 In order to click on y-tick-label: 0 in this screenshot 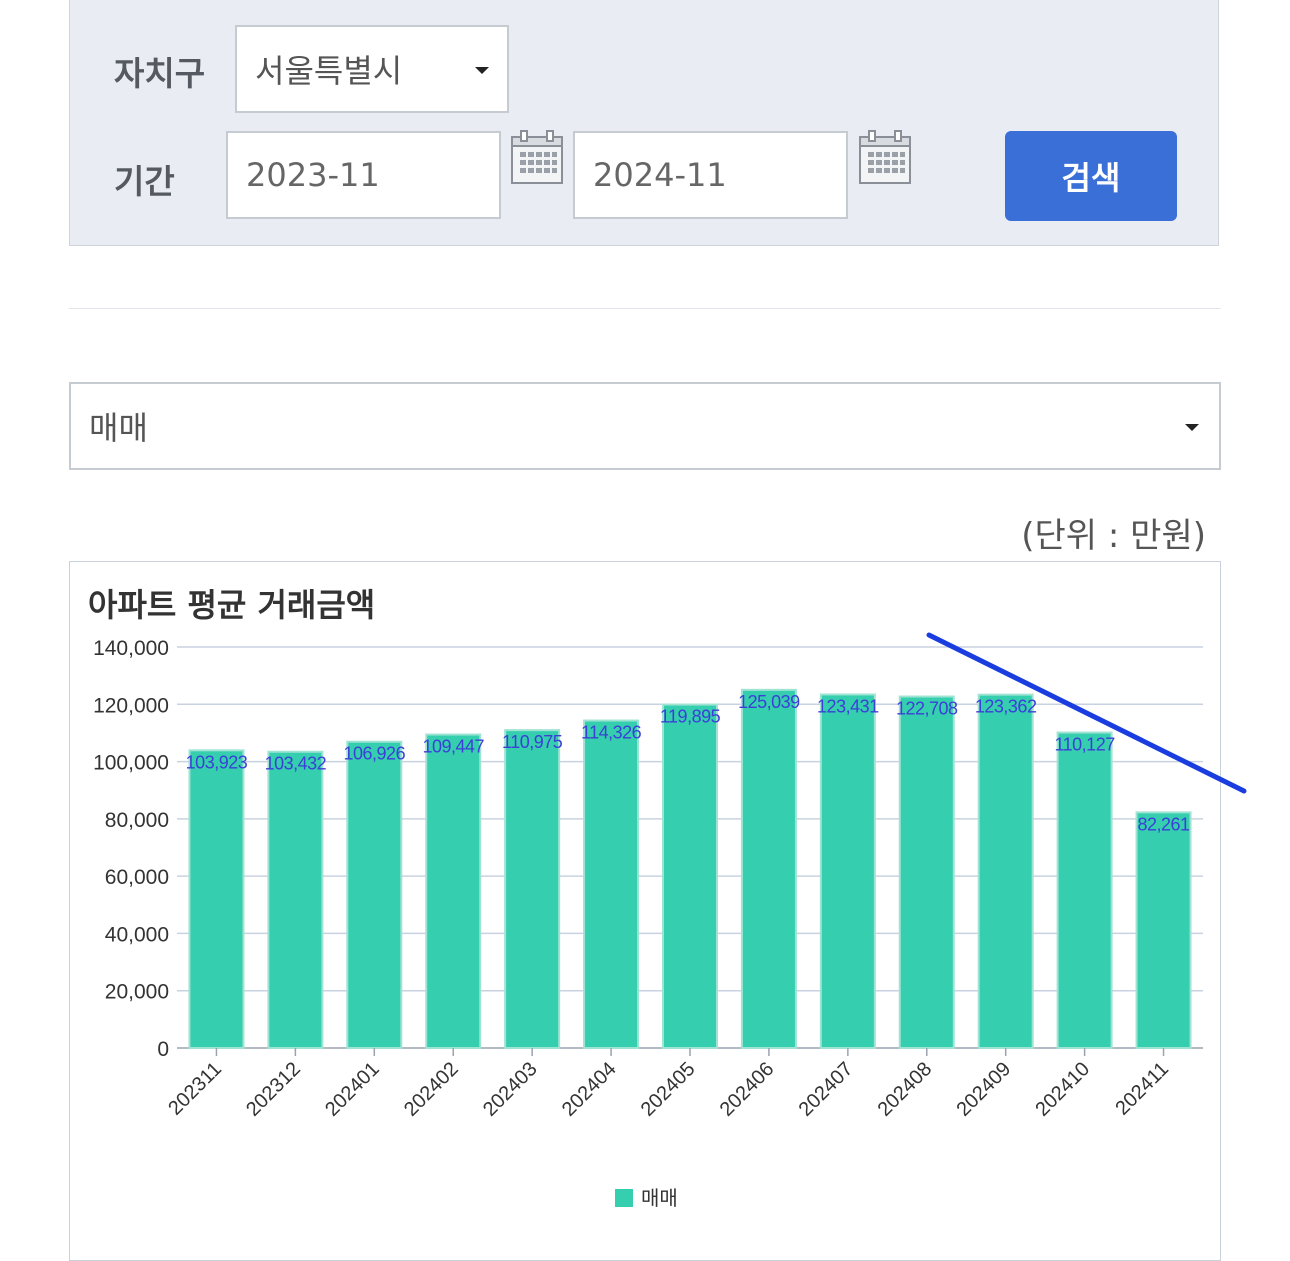, I will do `click(163, 1049)`.